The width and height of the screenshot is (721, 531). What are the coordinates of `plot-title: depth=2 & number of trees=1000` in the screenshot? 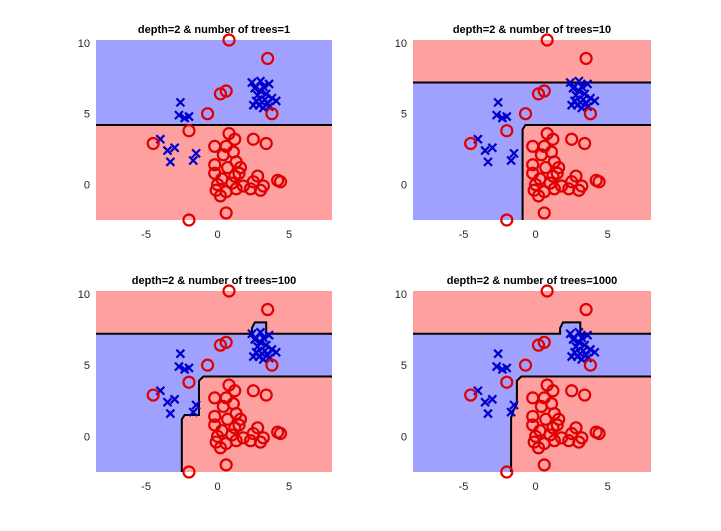 It's located at (532, 281).